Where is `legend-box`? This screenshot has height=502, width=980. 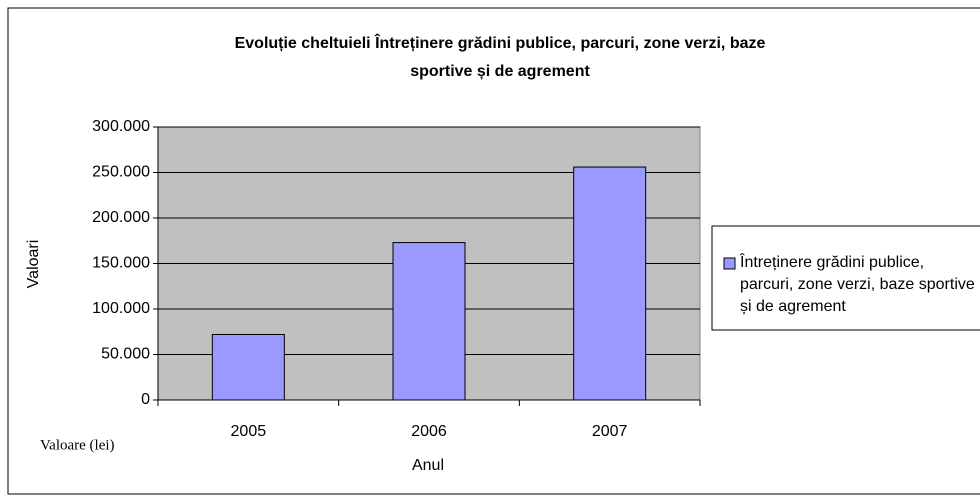
legend-box is located at coordinates (845, 278).